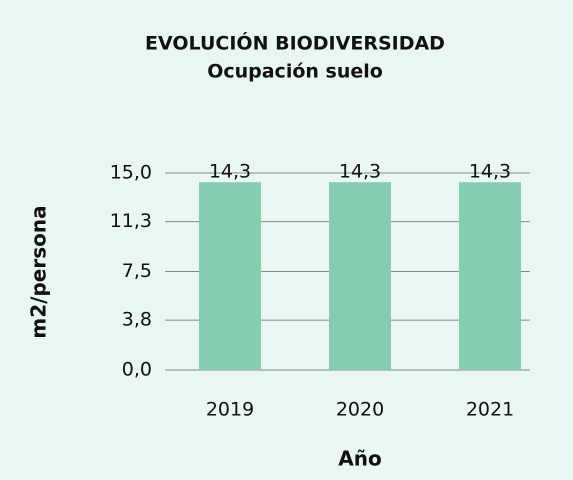 This screenshot has height=480, width=573. What do you see at coordinates (230, 410) in the screenshot?
I see `x-tick-label: 2019` at bounding box center [230, 410].